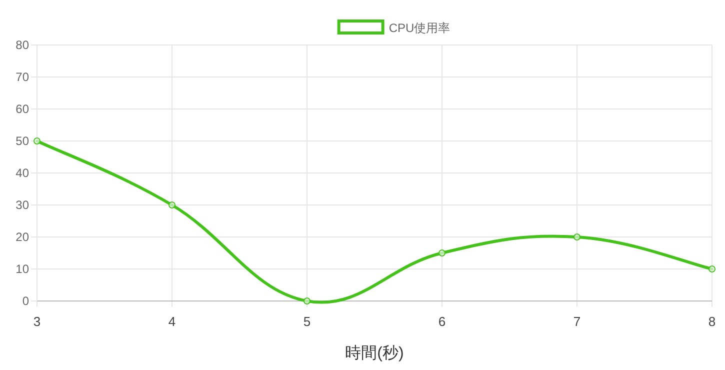  What do you see at coordinates (374, 353) in the screenshot?
I see `x-axis-title: 時間(秒)` at bounding box center [374, 353].